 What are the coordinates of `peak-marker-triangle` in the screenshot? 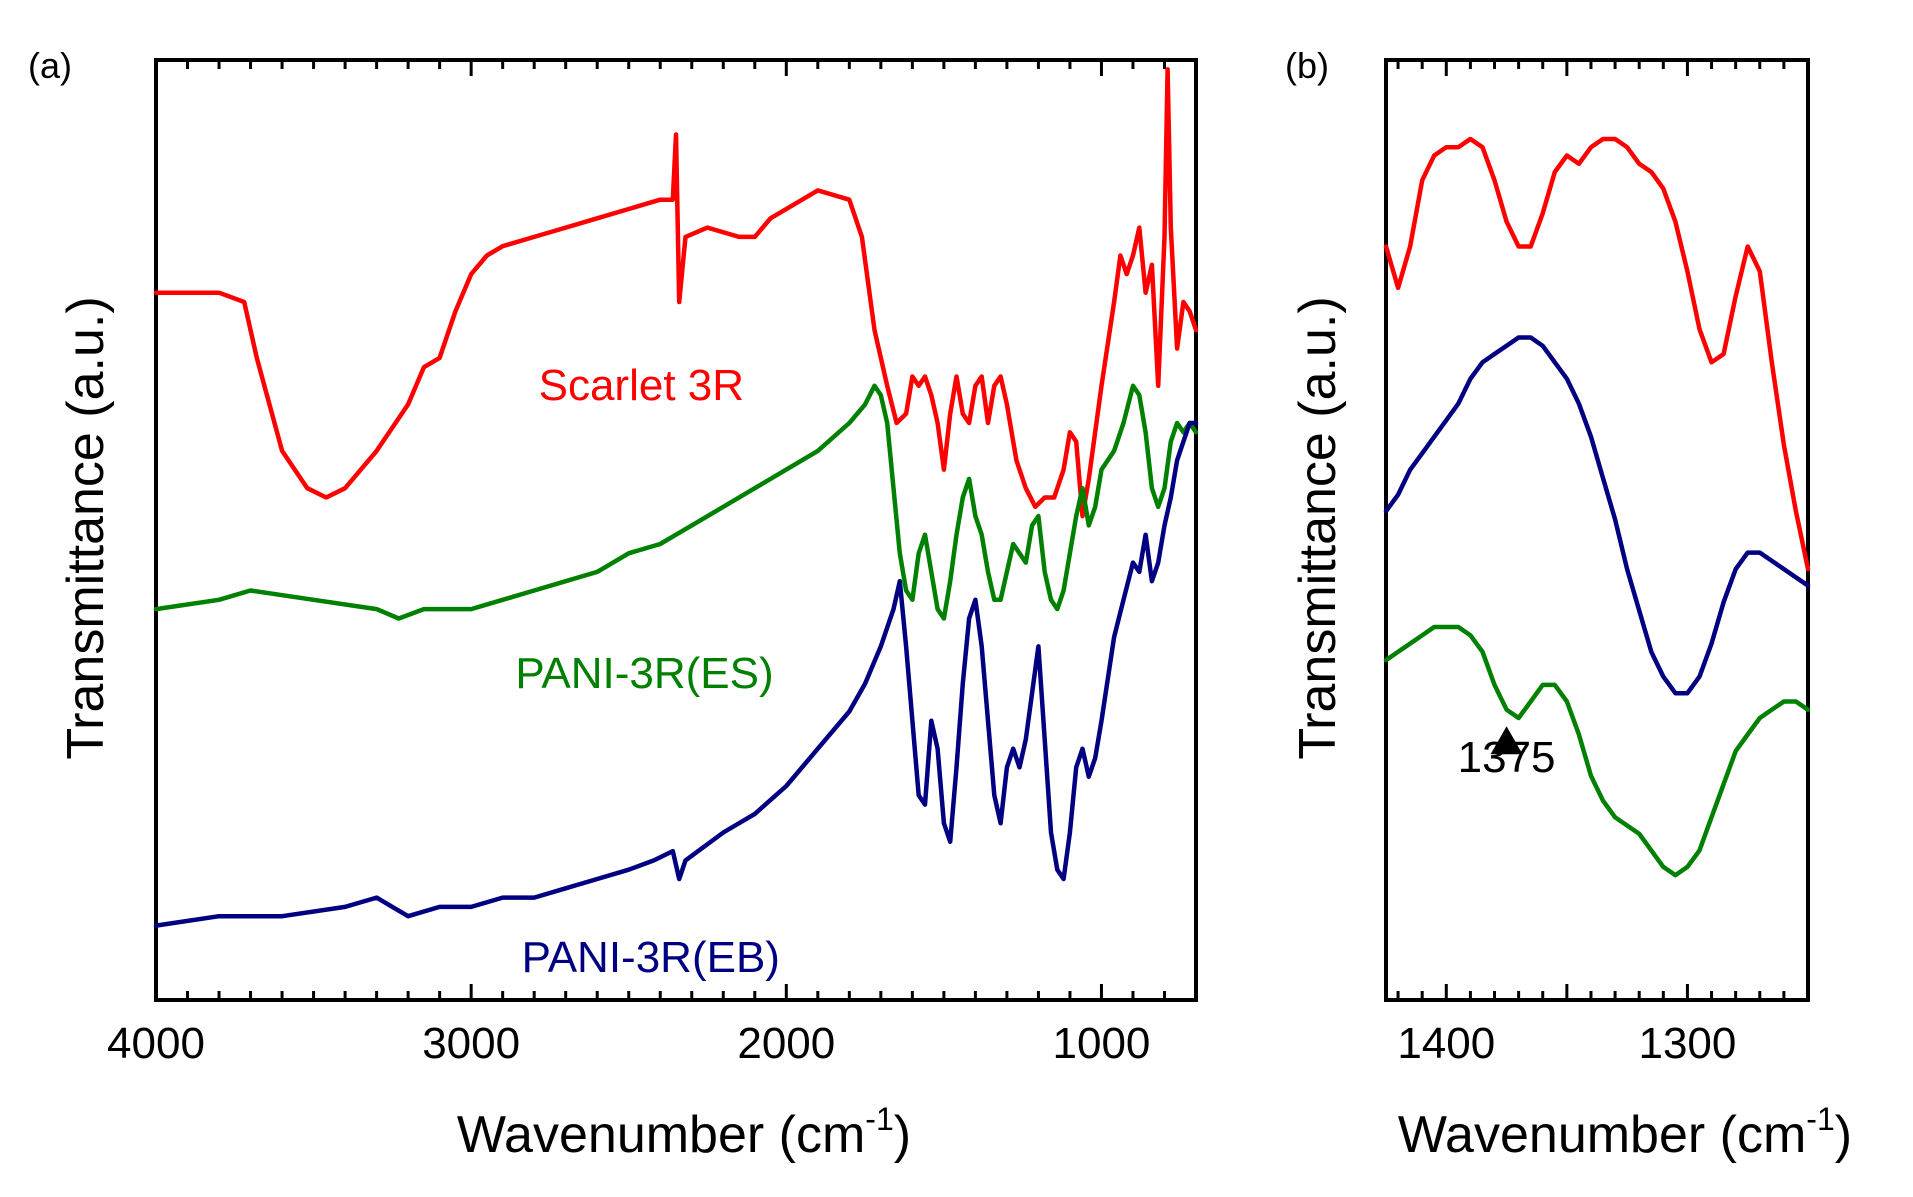 It's located at (1506, 740).